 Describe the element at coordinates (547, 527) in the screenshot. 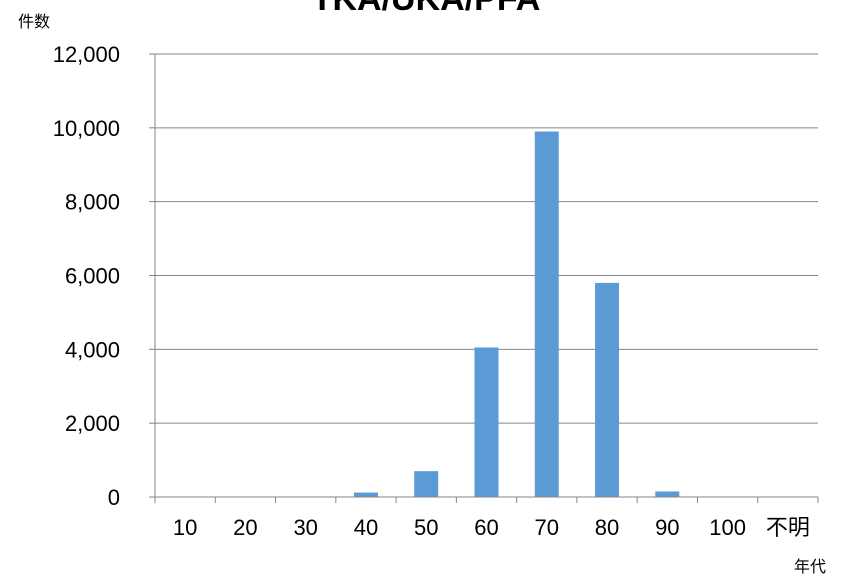

I see `x-tick-label: 70` at that location.